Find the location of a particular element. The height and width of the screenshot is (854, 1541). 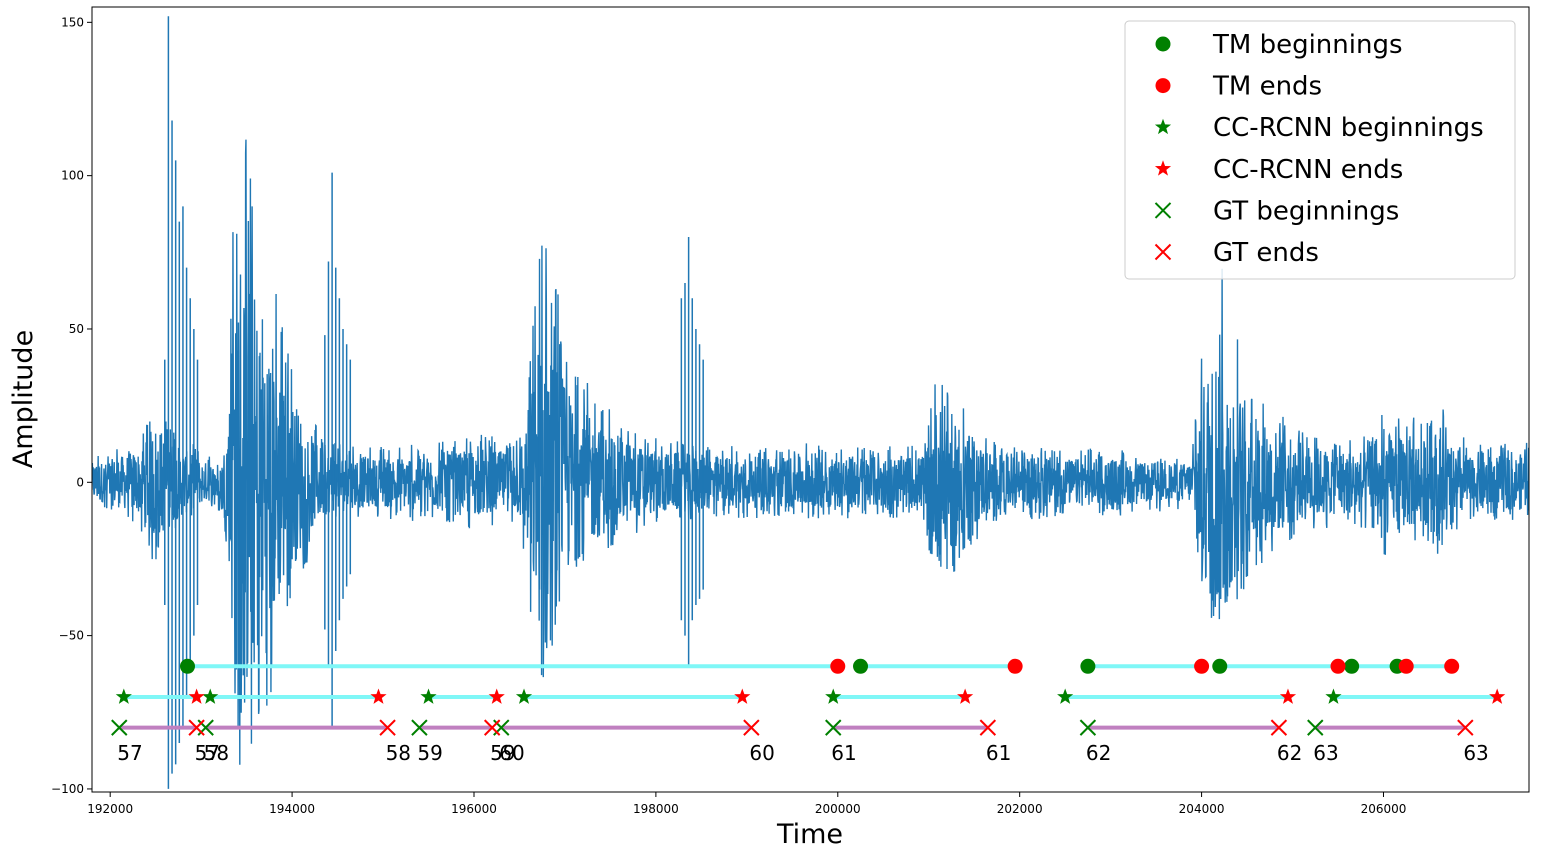

marker-layer is located at coordinates (808, 697).